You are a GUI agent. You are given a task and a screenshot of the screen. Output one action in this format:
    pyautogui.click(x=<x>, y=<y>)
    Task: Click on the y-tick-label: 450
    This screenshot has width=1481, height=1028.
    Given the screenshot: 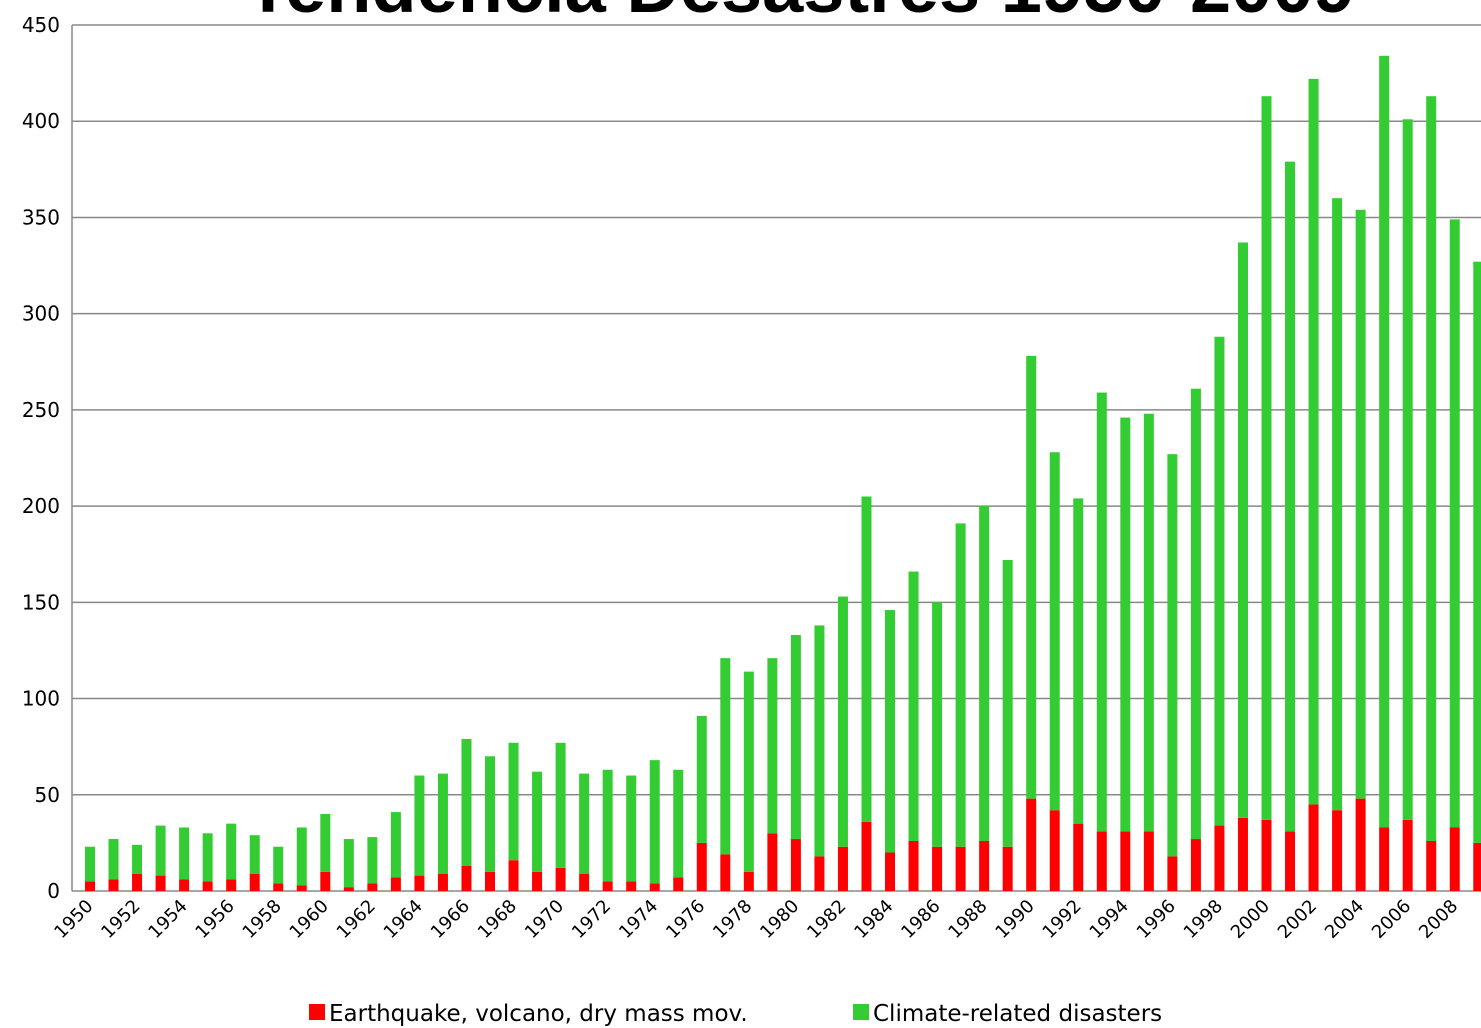 What is the action you would take?
    pyautogui.click(x=41, y=25)
    